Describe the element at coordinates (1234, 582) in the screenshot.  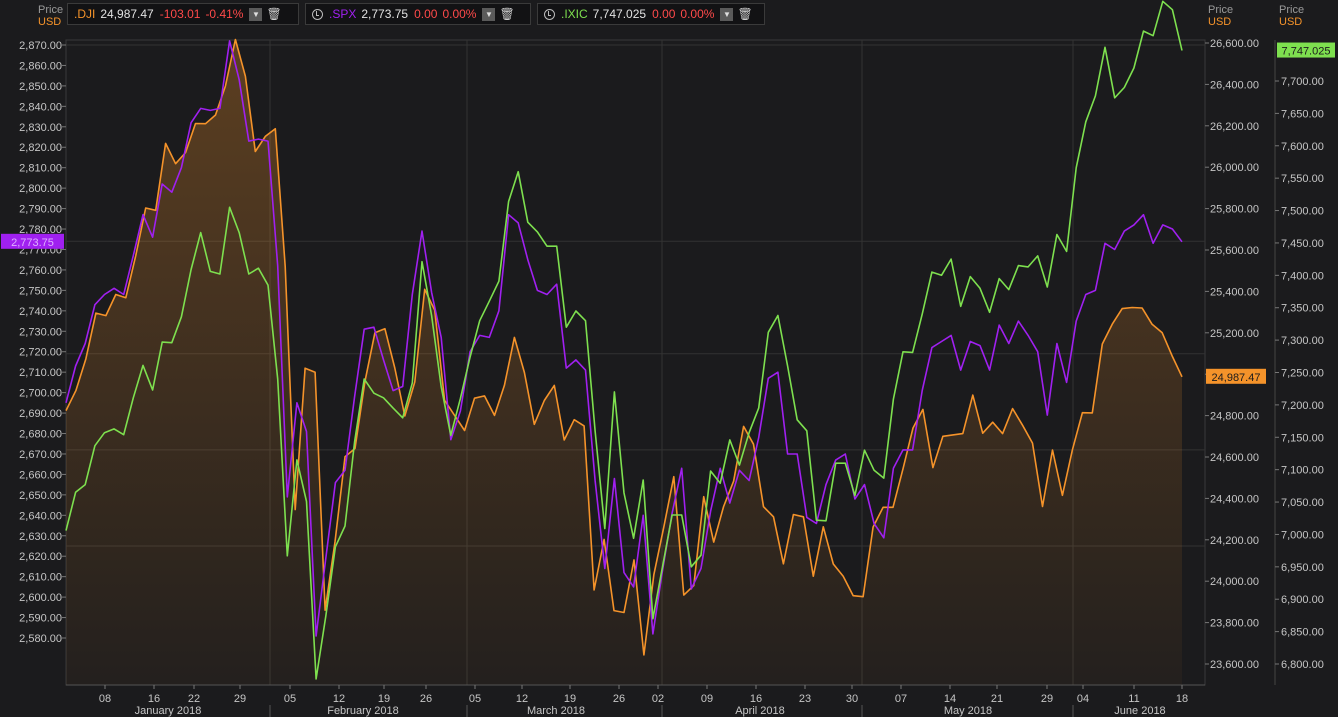
I see `dji-tick-label: 24,000.00` at that location.